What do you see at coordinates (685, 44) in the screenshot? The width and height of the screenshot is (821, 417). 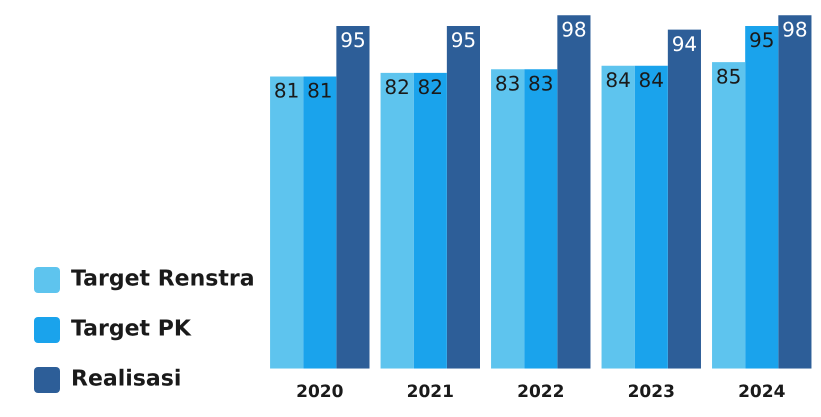 I see `data-label: 94` at bounding box center [685, 44].